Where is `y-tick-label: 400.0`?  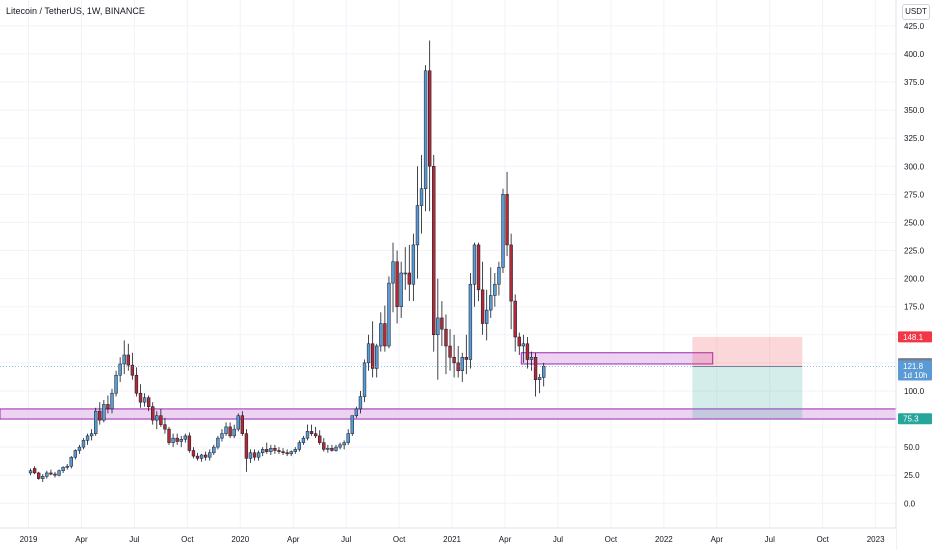 y-tick-label: 400.0 is located at coordinates (914, 54).